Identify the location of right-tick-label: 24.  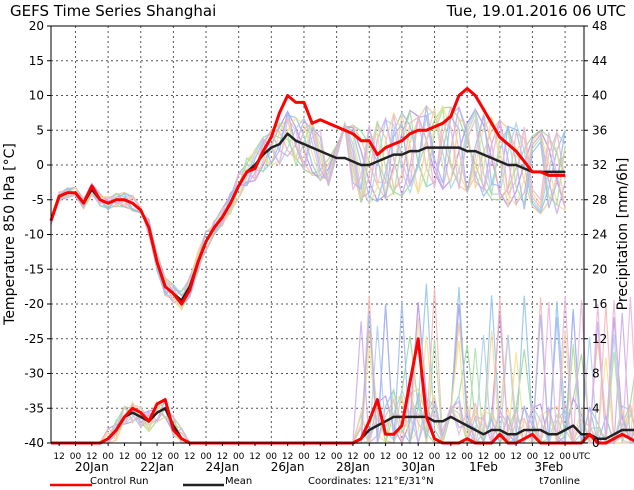
(599, 235).